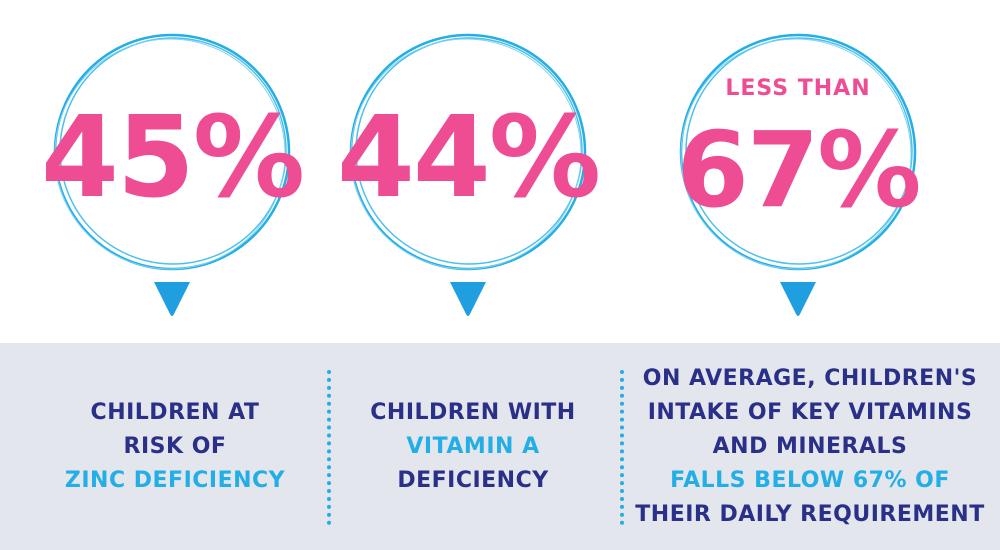  I want to click on caption-1-line-2: RISK OF, so click(175, 446).